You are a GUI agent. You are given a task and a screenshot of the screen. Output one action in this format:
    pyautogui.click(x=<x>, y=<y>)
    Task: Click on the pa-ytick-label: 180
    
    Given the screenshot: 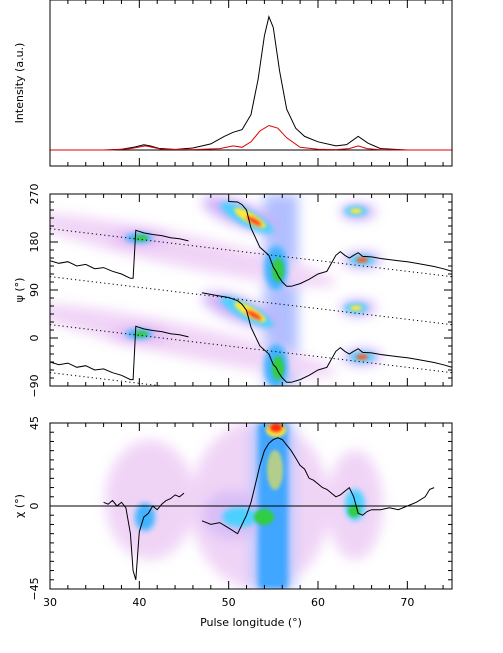 What is the action you would take?
    pyautogui.click(x=34, y=242)
    